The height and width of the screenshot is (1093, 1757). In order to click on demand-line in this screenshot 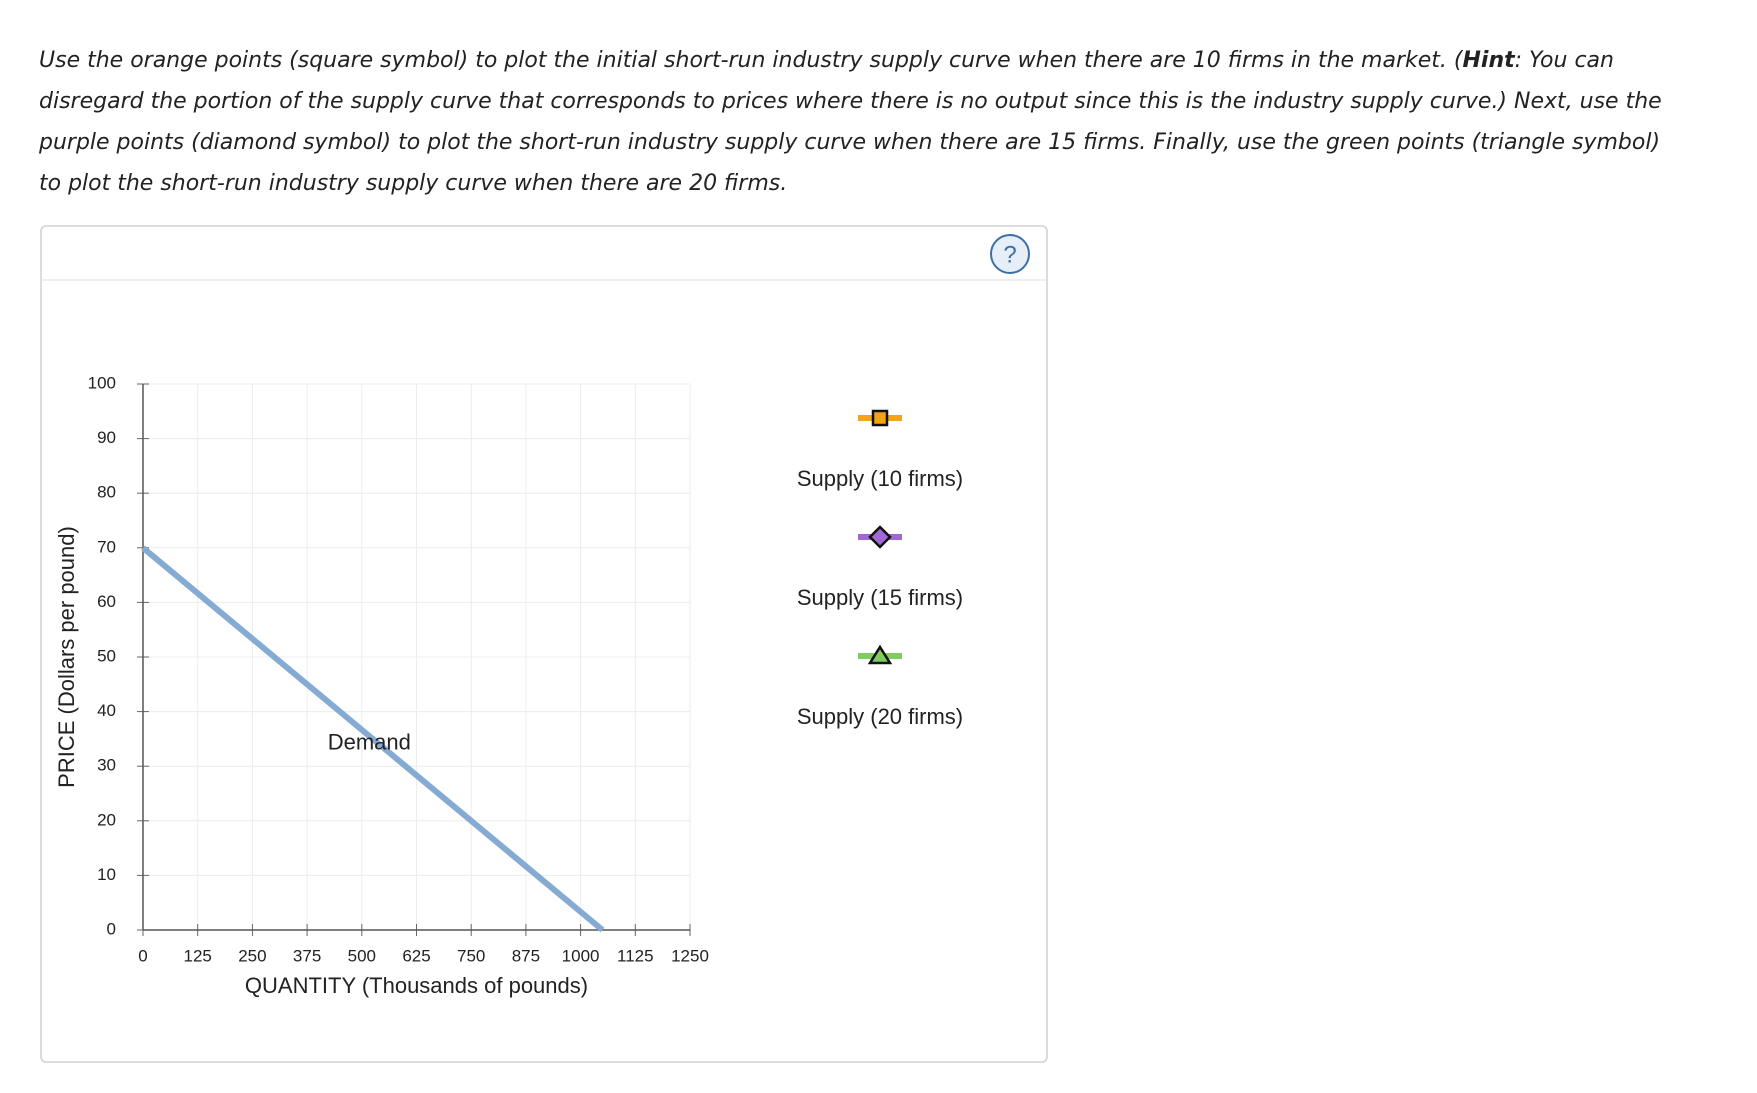, I will do `click(373, 739)`.